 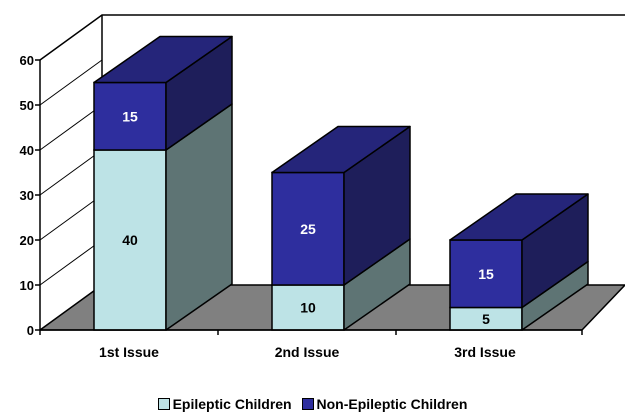 I want to click on back-wall-top-edge, so click(x=332, y=37).